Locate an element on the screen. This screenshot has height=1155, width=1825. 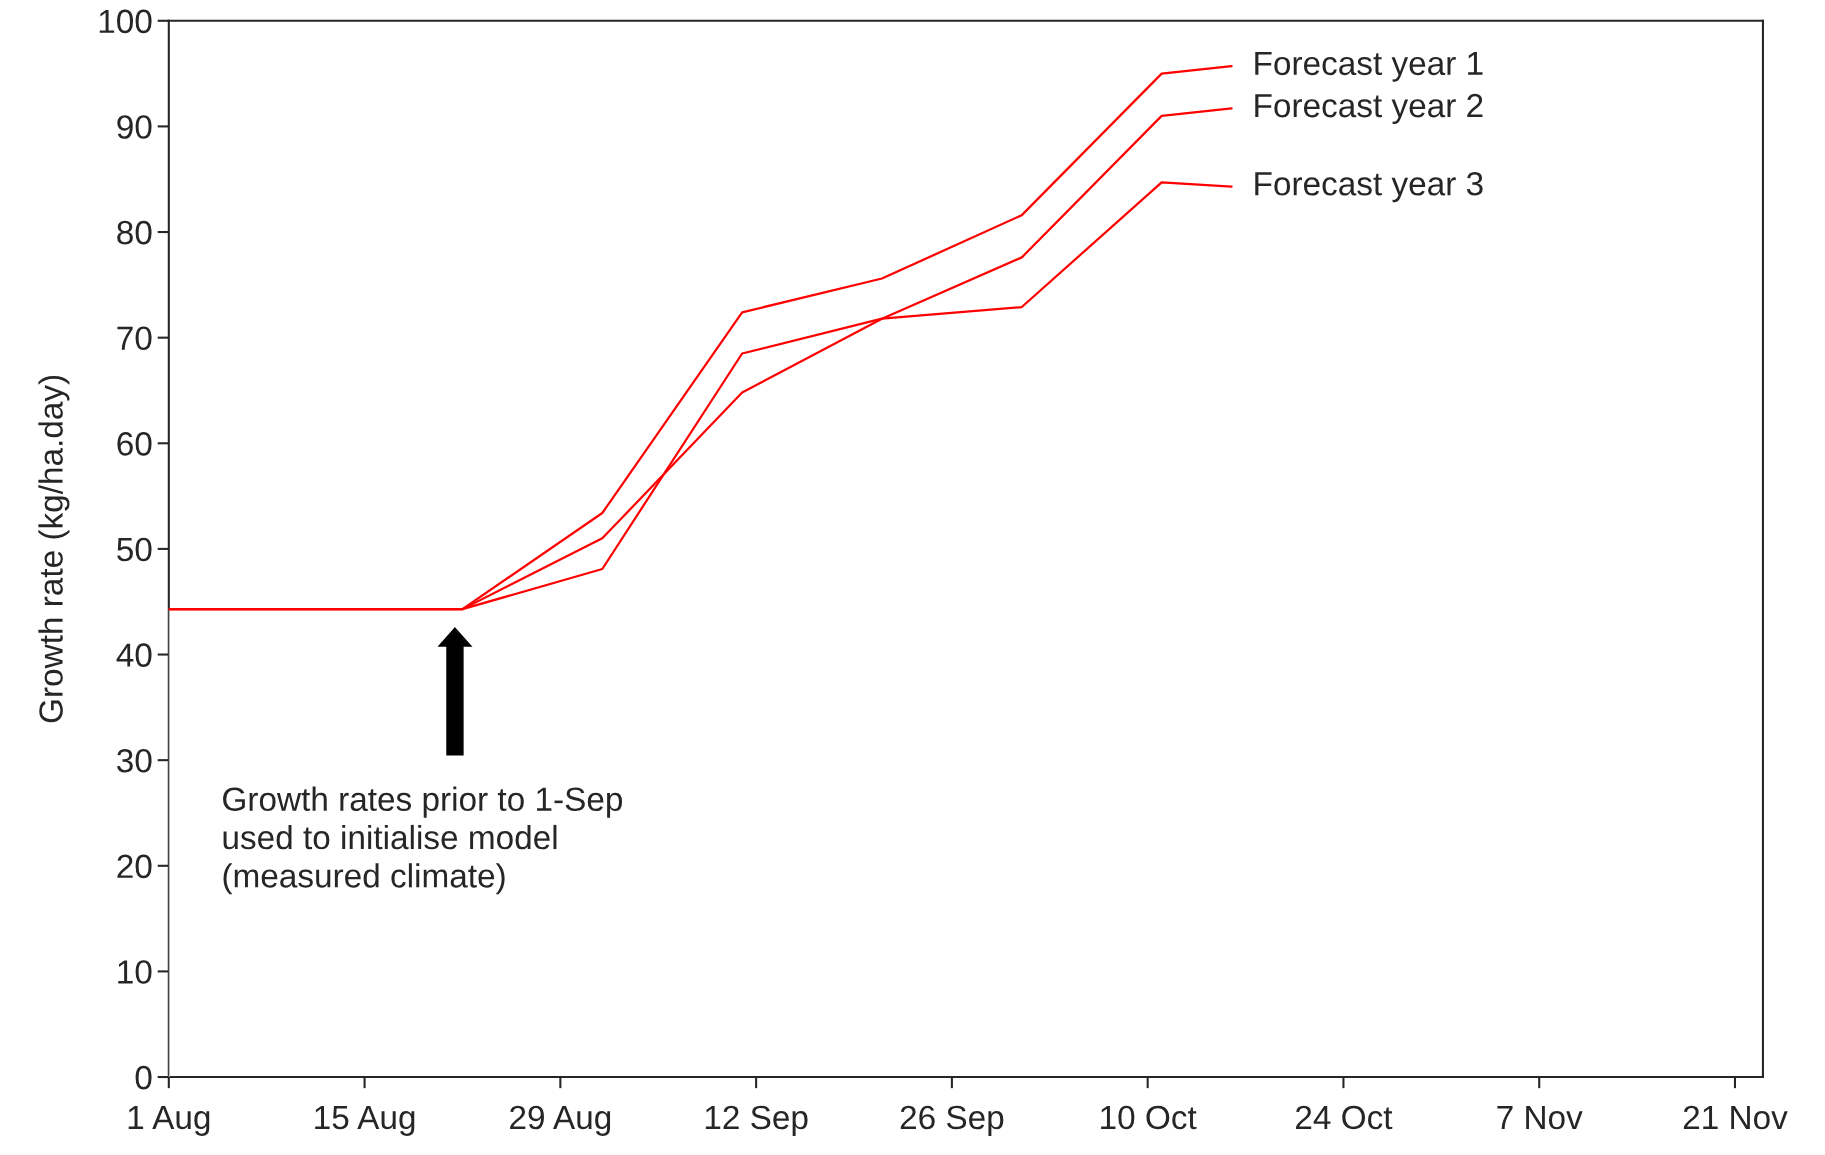
series-label: Forecast year 1 is located at coordinates (1369, 66).